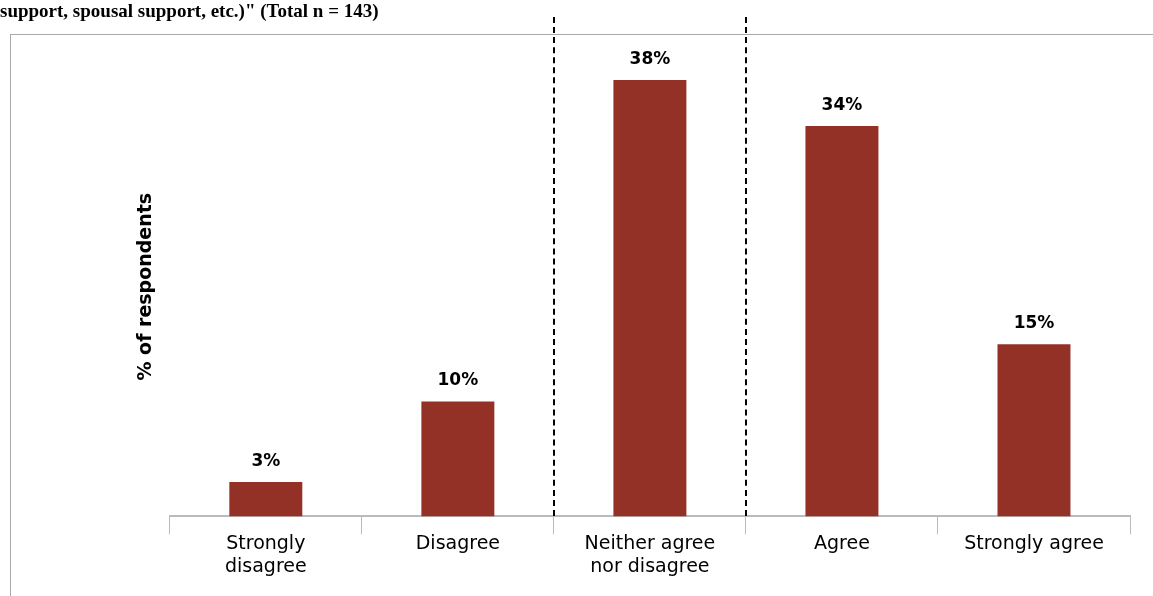 This screenshot has height=596, width=1153. Describe the element at coordinates (266, 459) in the screenshot. I see `data-label: 3%` at that location.